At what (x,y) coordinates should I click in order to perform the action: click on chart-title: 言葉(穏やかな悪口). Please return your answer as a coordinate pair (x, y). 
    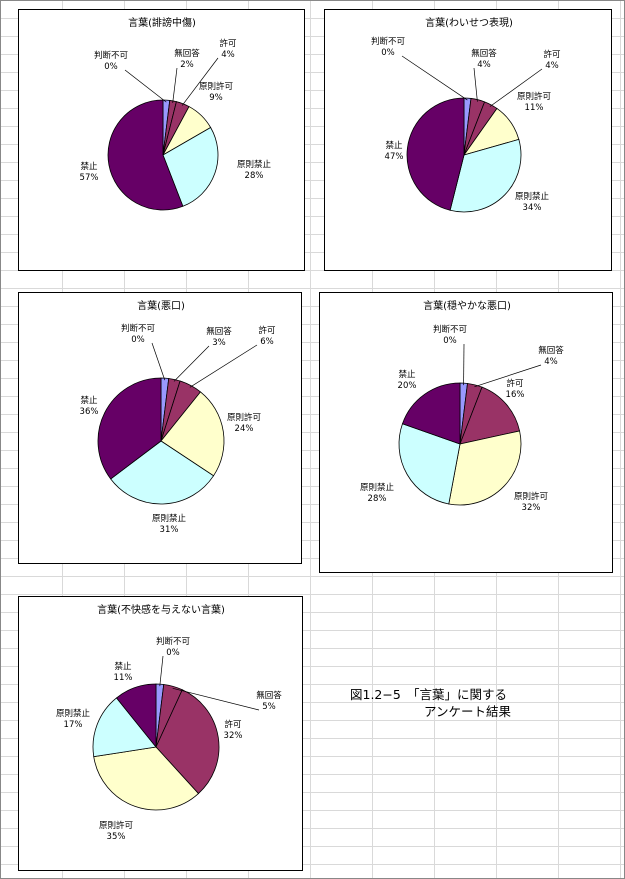
    Looking at the image, I should click on (467, 305).